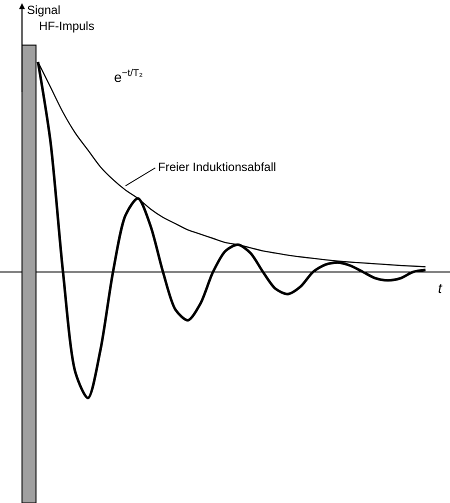 This screenshot has height=503, width=450. I want to click on x-axis-title: t, so click(440, 288).